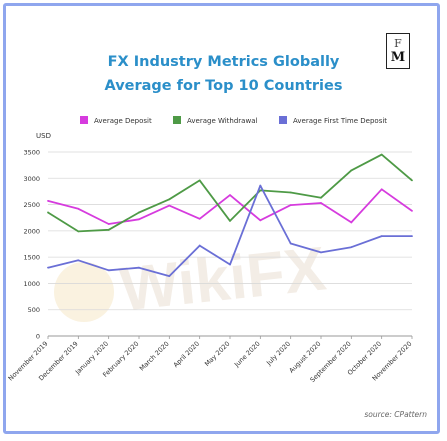 The height and width of the screenshot is (441, 447). I want to click on legend-label: Average Deposit, so click(123, 121).